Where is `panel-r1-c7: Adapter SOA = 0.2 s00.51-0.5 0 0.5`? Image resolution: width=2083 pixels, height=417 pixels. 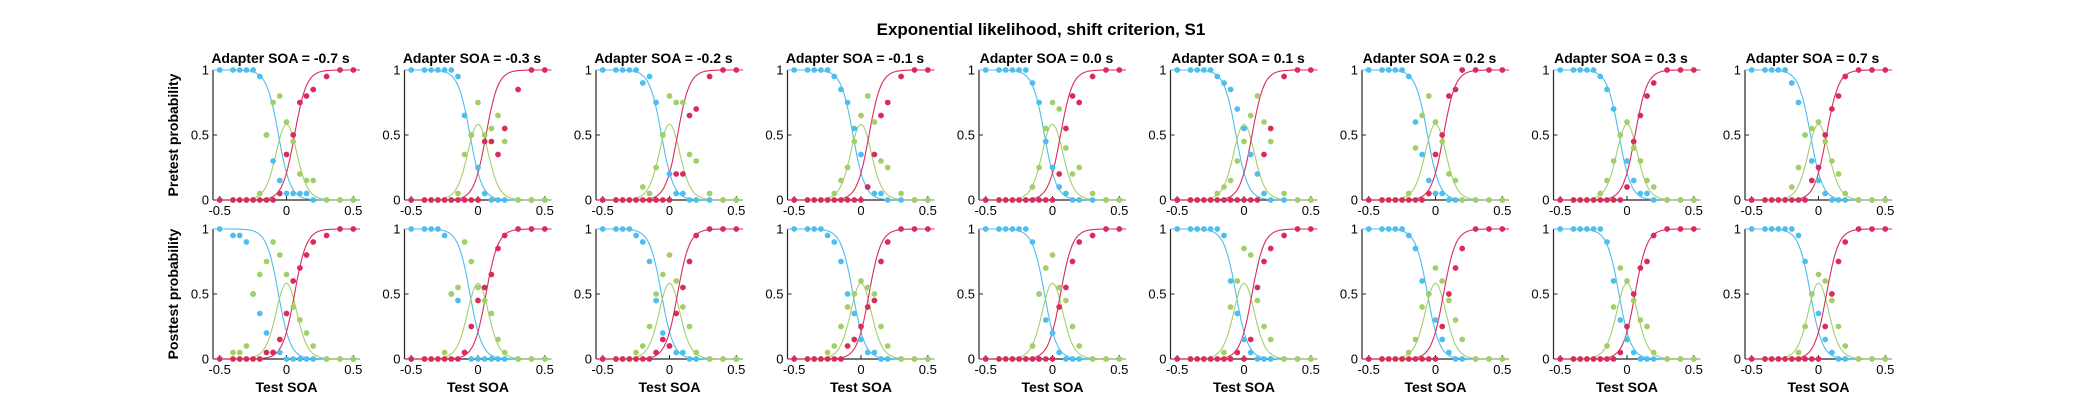 panel-r1-c7: Adapter SOA = 0.2 s00.51-0.5 0 0.5 is located at coordinates (1425, 134).